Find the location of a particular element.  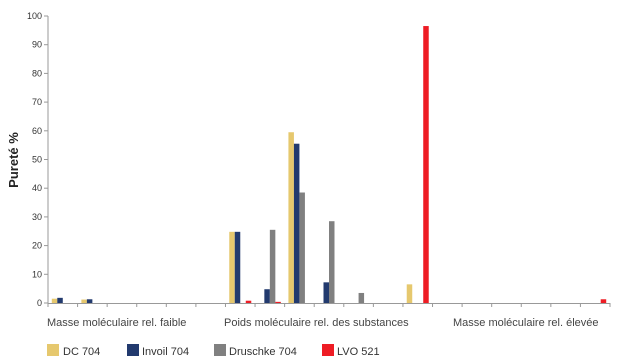

y-tick-label: 50 is located at coordinates (37, 160).